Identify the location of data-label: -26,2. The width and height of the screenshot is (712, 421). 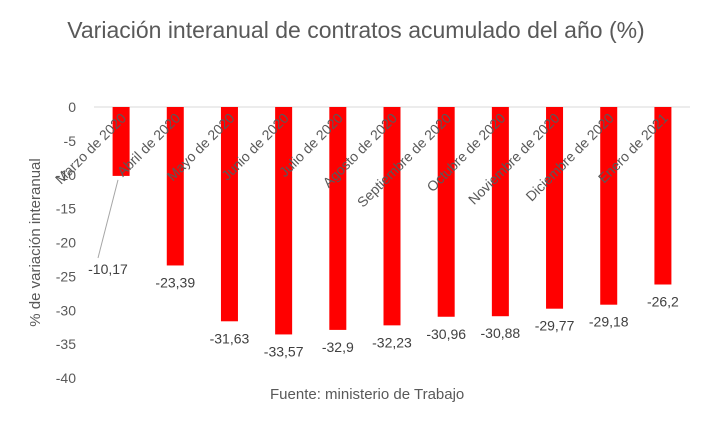
(663, 302).